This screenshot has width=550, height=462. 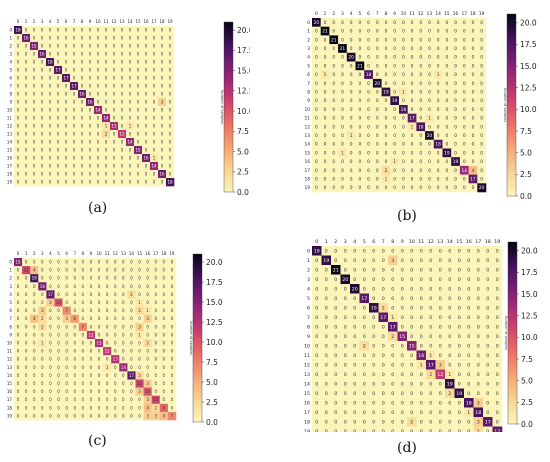 I want to click on cell-value-label: 1, so click(x=468, y=413).